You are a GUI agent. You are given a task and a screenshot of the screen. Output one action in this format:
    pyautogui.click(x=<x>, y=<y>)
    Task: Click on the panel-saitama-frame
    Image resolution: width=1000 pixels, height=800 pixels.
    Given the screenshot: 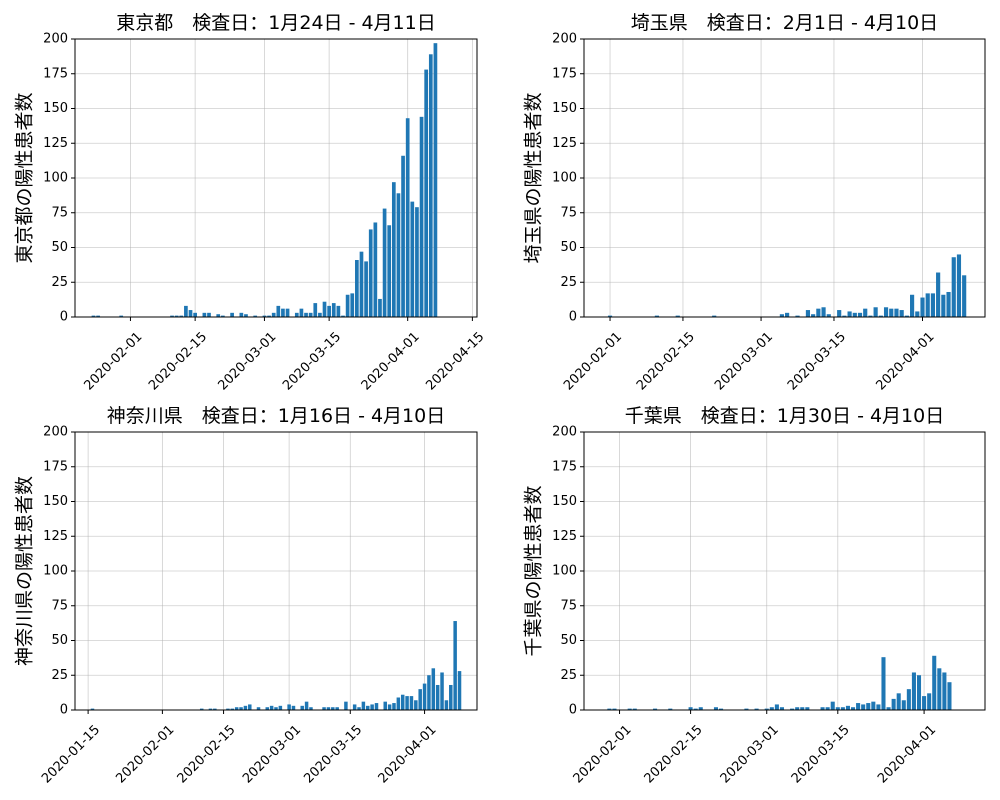 What is the action you would take?
    pyautogui.click(x=784, y=178)
    